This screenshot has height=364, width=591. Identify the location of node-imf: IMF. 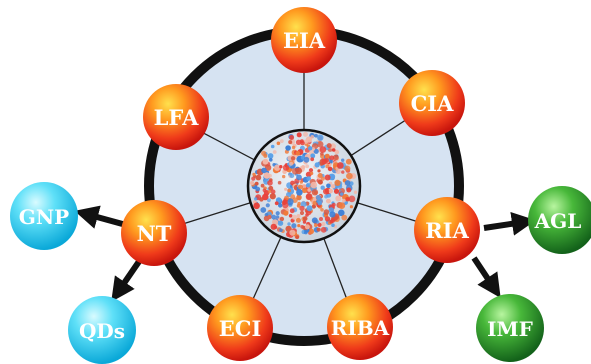
(510, 328).